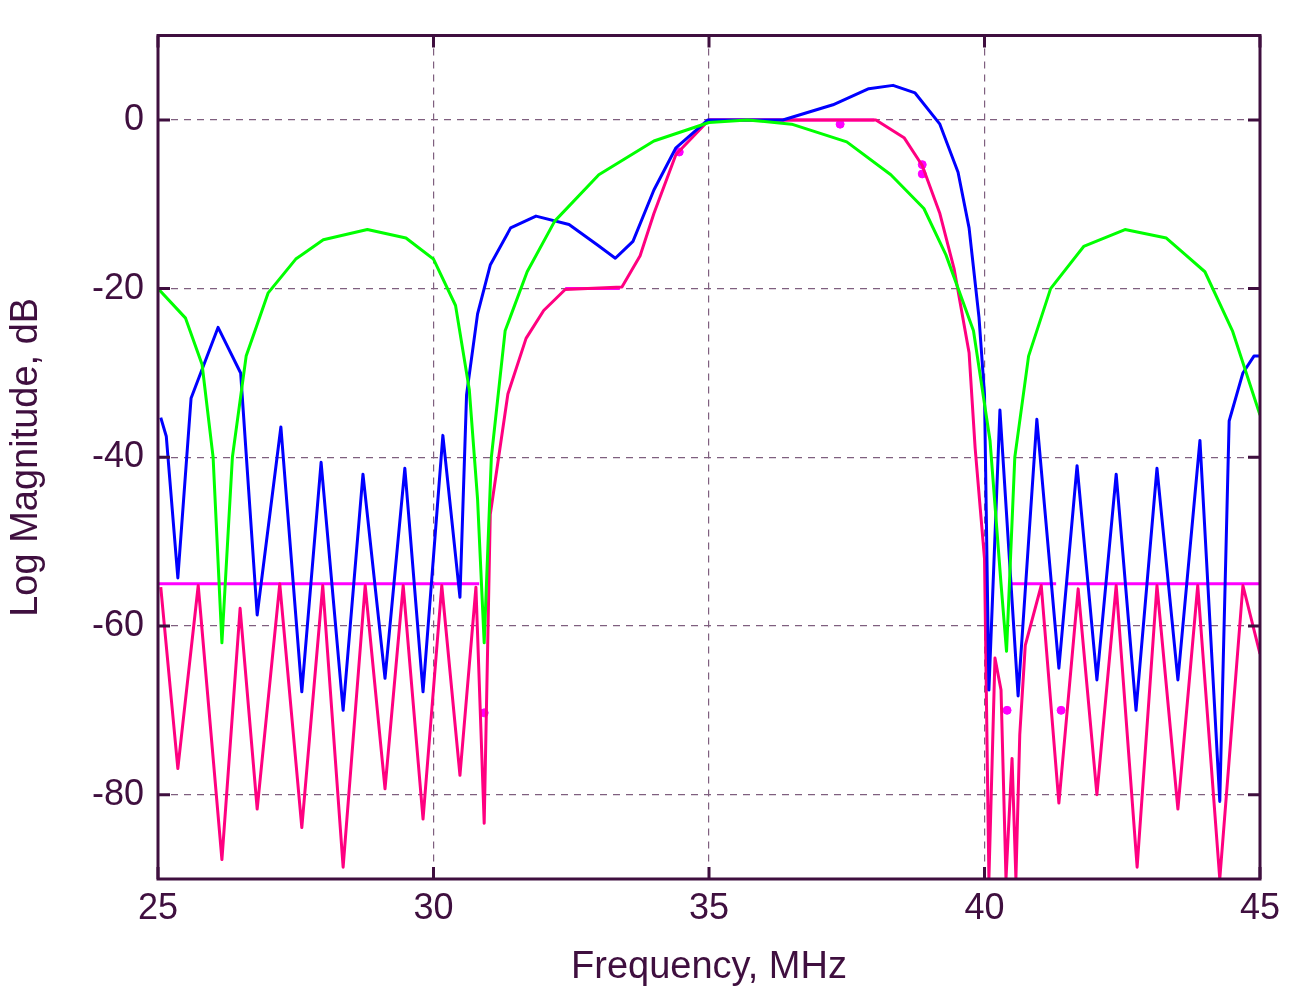  Describe the element at coordinates (24, 457) in the screenshot. I see `y-axis-title: Log Magnitude, dB` at that location.